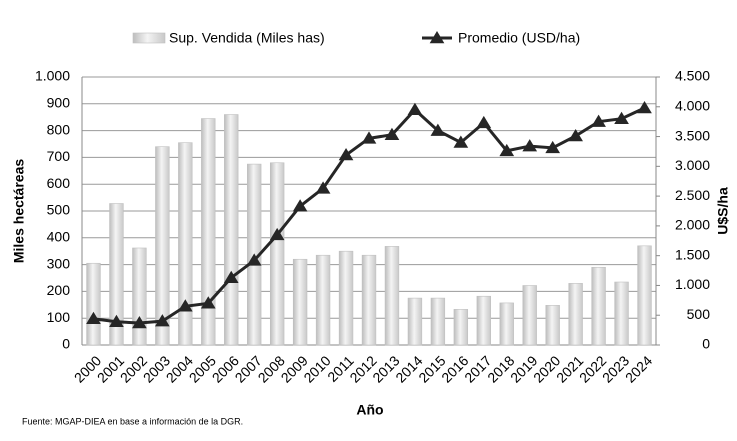 The image size is (737, 441). What do you see at coordinates (59, 129) in the screenshot?
I see `y-tick-label: 800` at bounding box center [59, 129].